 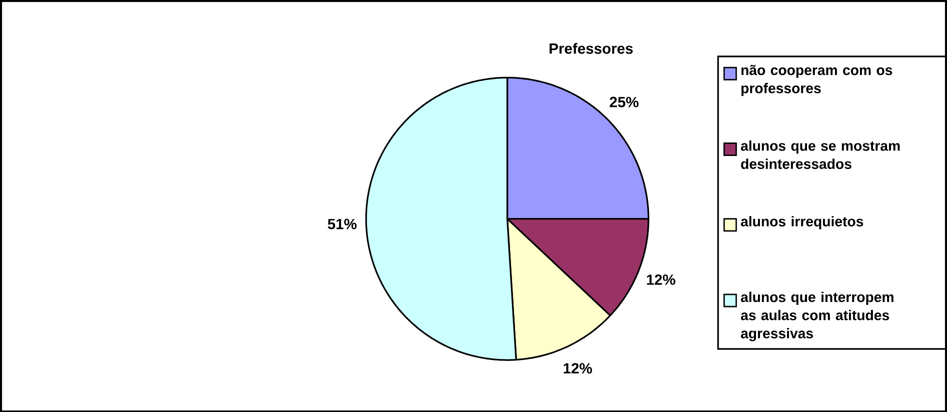 What do you see at coordinates (816, 80) in the screenshot?
I see `legend-label: não cooperam com os professores` at bounding box center [816, 80].